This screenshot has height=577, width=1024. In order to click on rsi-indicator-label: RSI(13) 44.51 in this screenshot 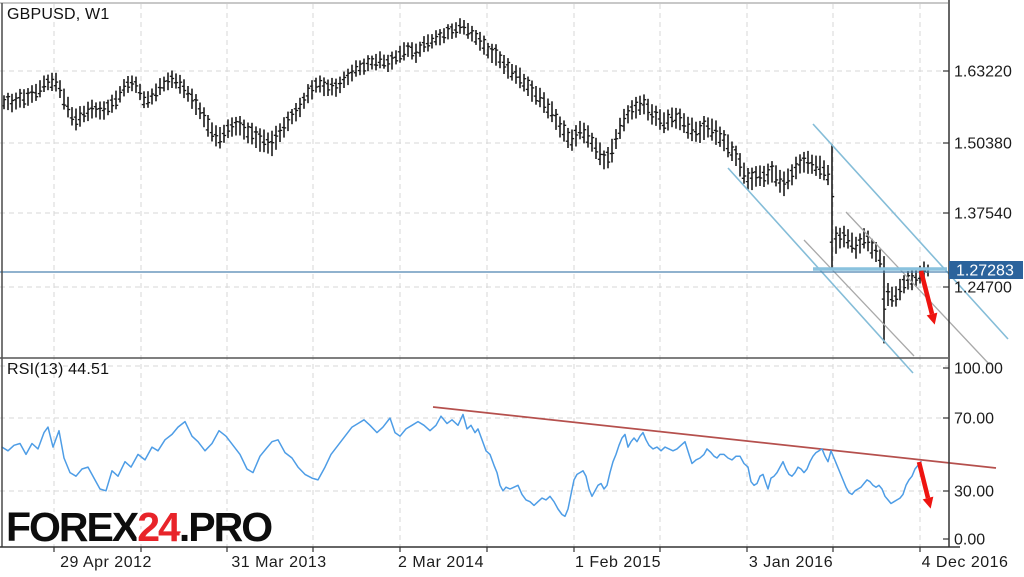, I will do `click(58, 369)`.